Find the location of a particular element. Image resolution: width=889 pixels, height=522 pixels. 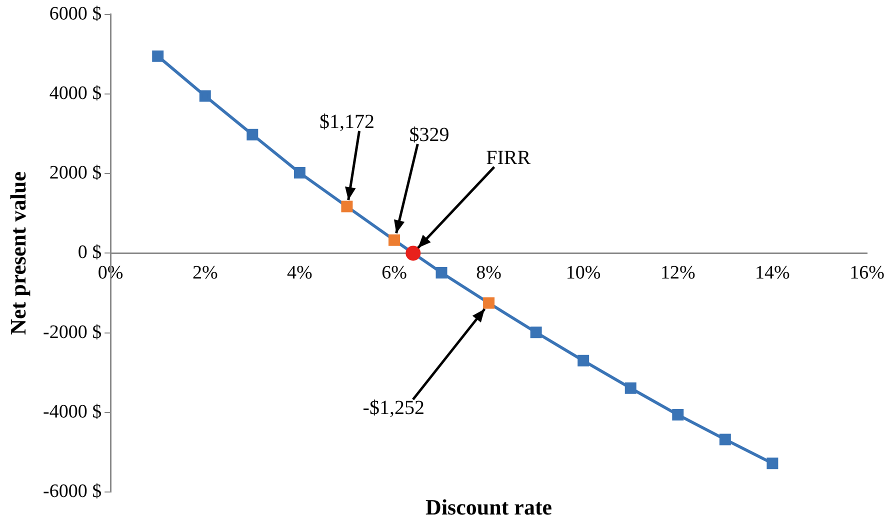

x-tick-label: 10% is located at coordinates (583, 273).